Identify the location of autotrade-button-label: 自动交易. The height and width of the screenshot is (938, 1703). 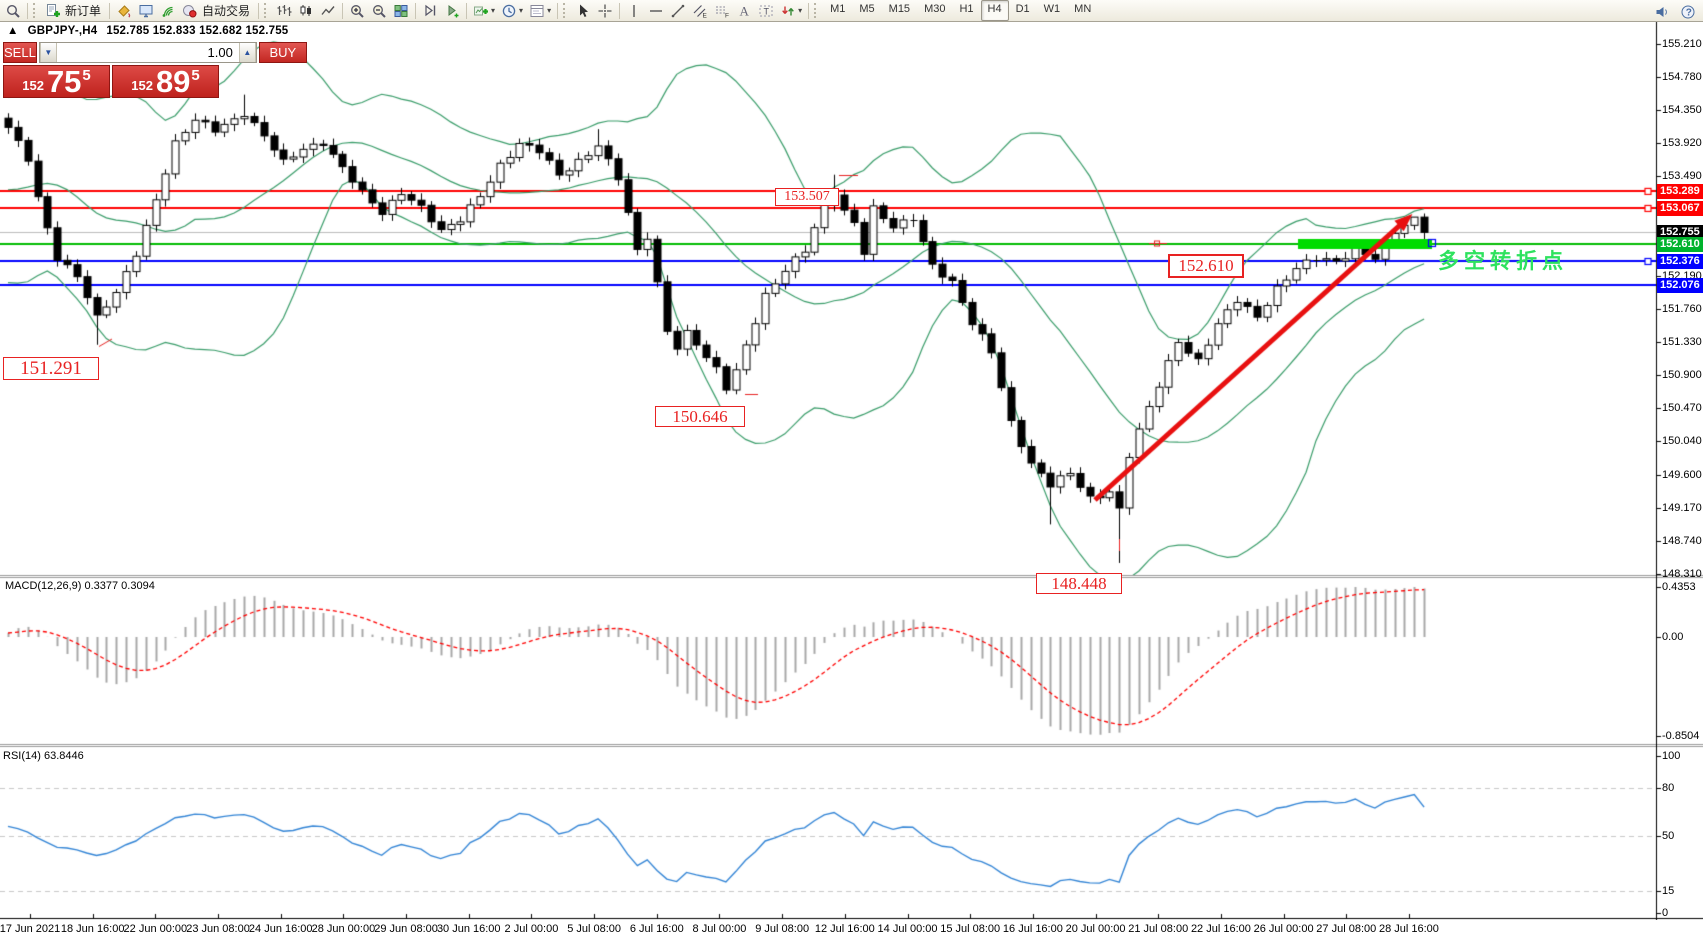
(226, 11).